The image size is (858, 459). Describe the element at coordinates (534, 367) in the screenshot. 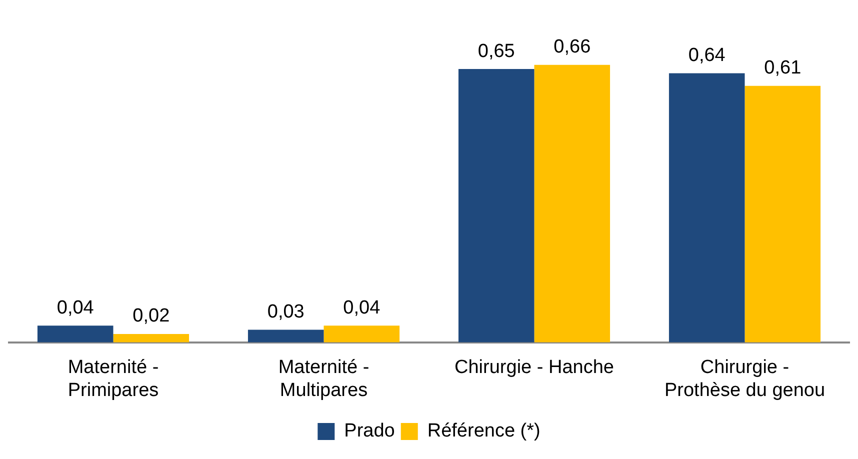

I see `x-tick-label: Chirurgie - Hanche` at that location.